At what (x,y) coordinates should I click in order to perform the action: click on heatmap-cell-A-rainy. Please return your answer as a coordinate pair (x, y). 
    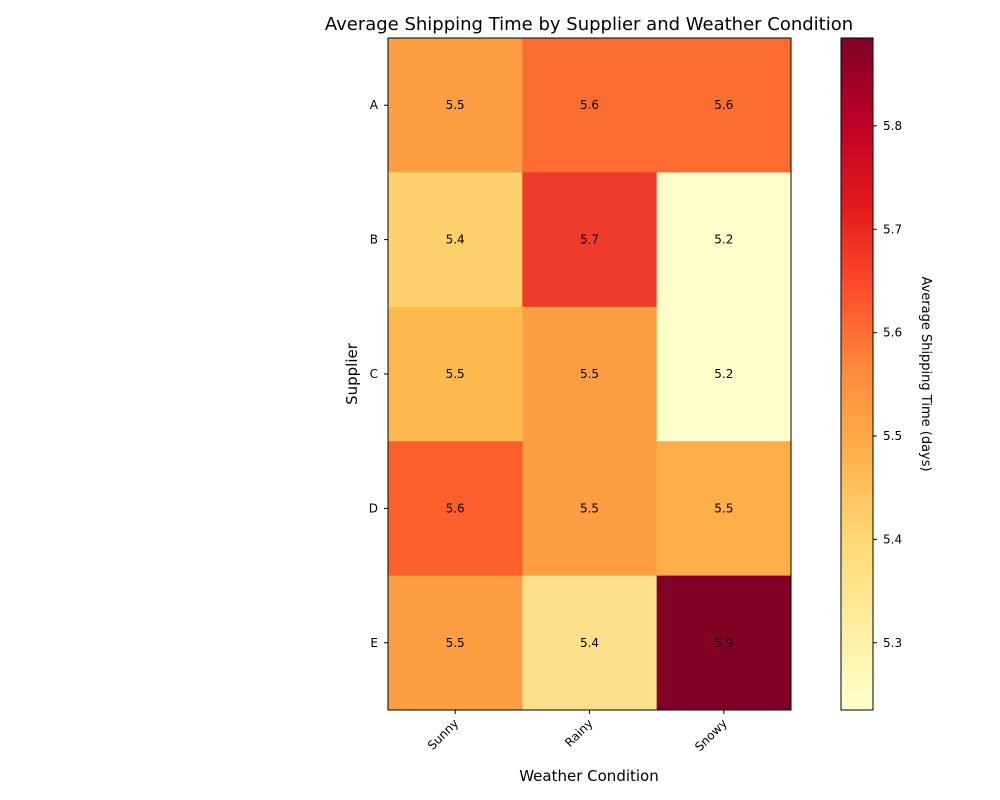
    Looking at the image, I should click on (590, 105).